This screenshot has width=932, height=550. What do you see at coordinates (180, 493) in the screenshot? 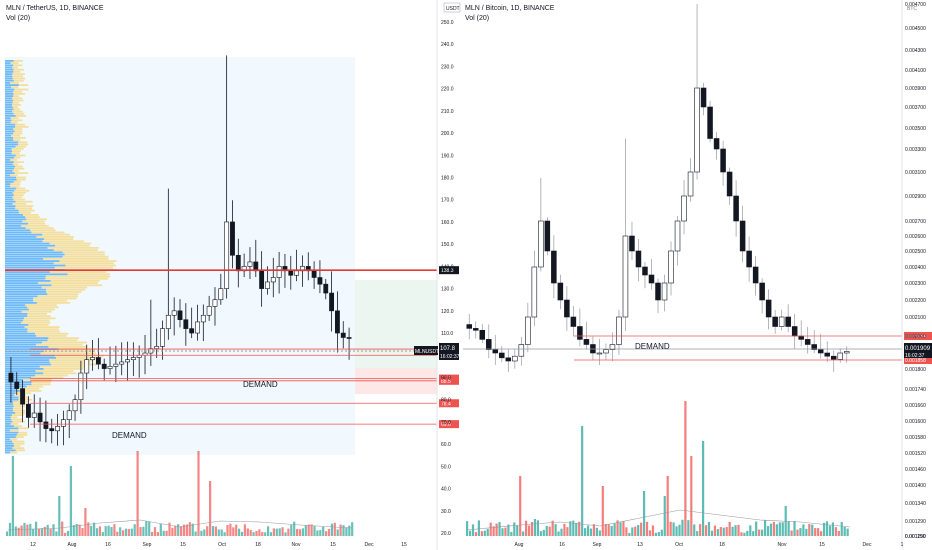
I see `left-volume-bars` at bounding box center [180, 493].